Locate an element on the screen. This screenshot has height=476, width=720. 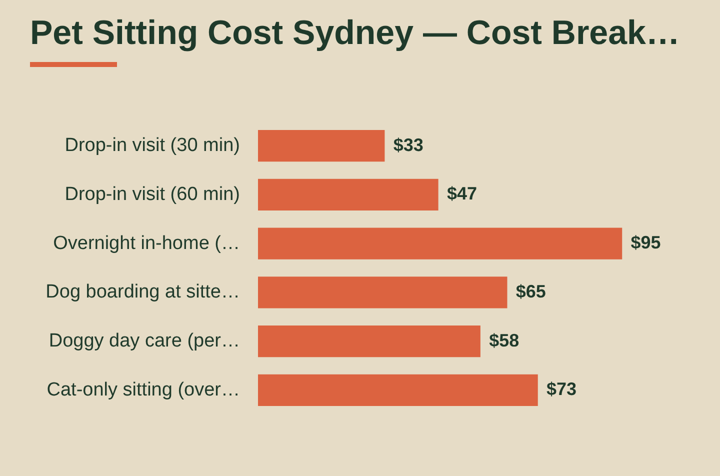
data-label: $58 is located at coordinates (504, 340).